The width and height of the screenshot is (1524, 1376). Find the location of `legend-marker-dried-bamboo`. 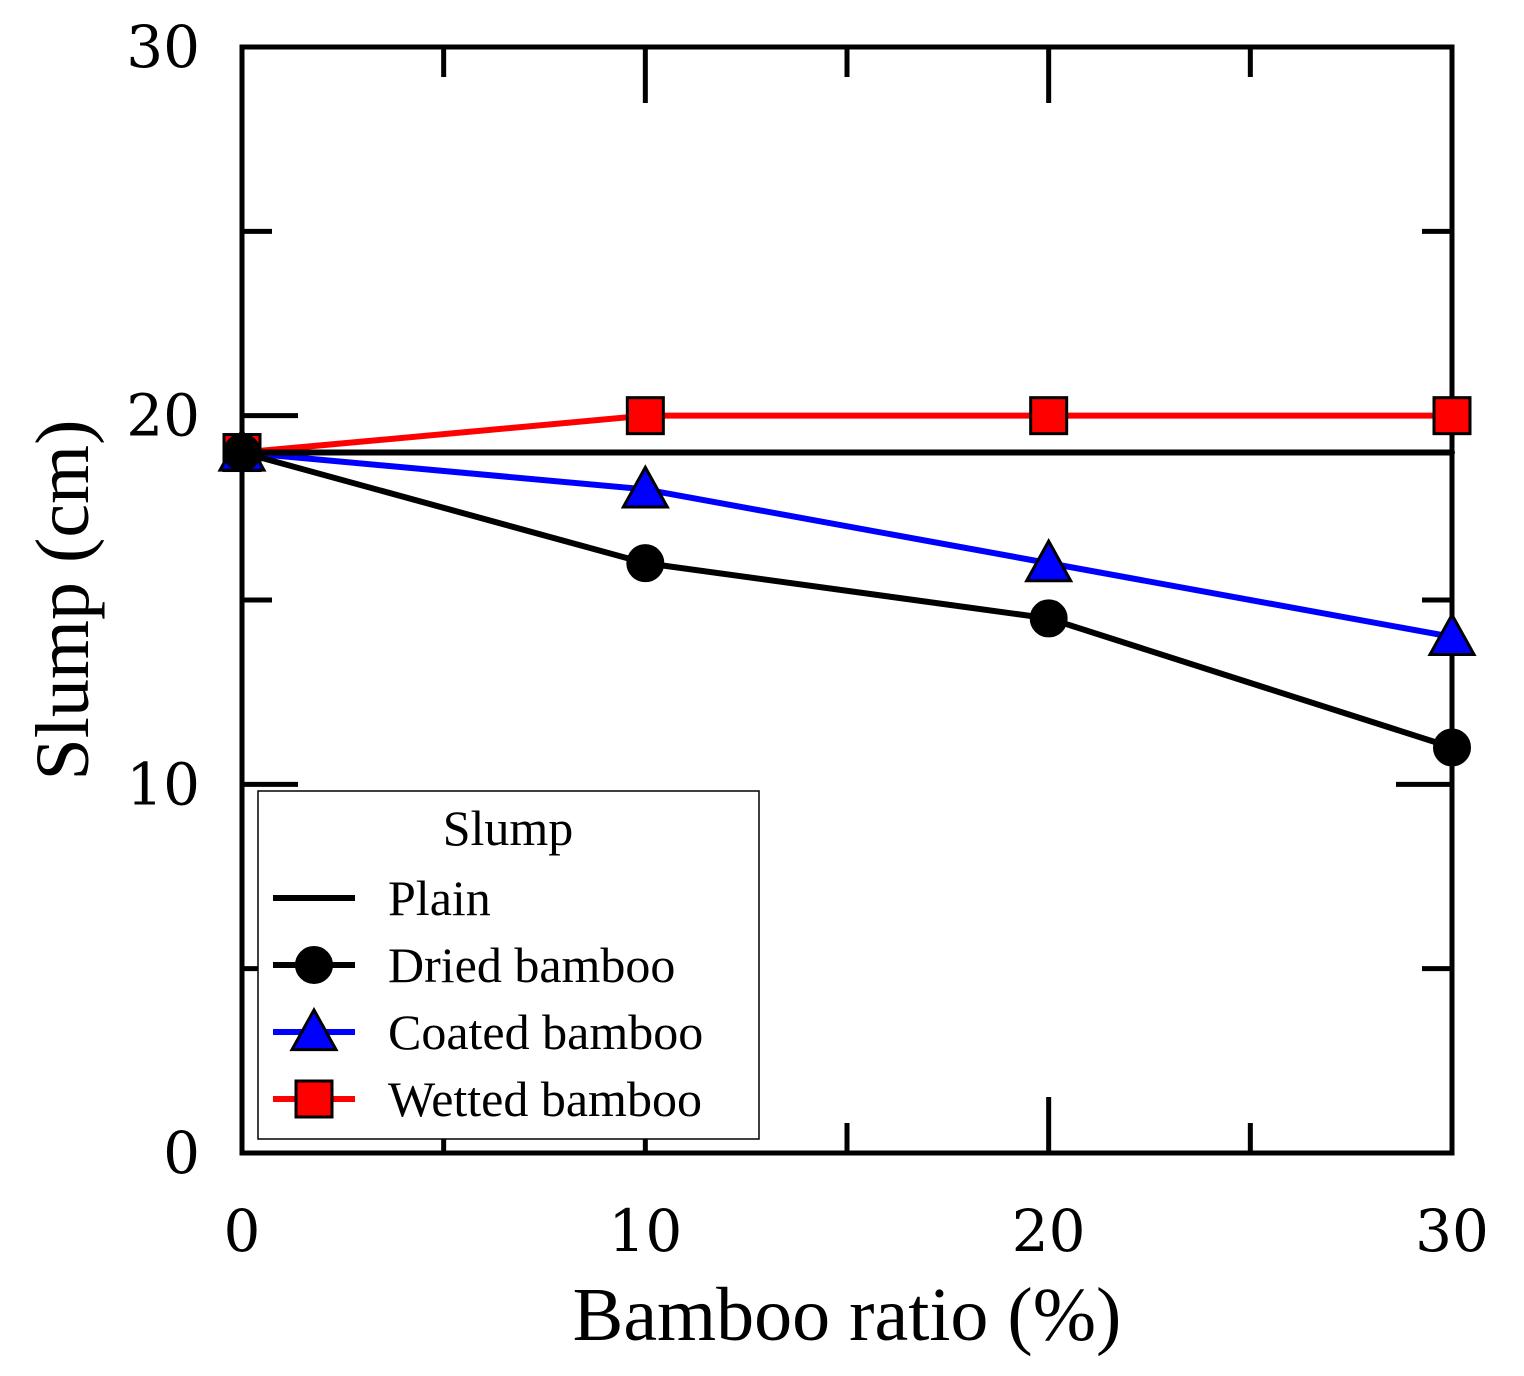

legend-marker-dried-bamboo is located at coordinates (314, 965).